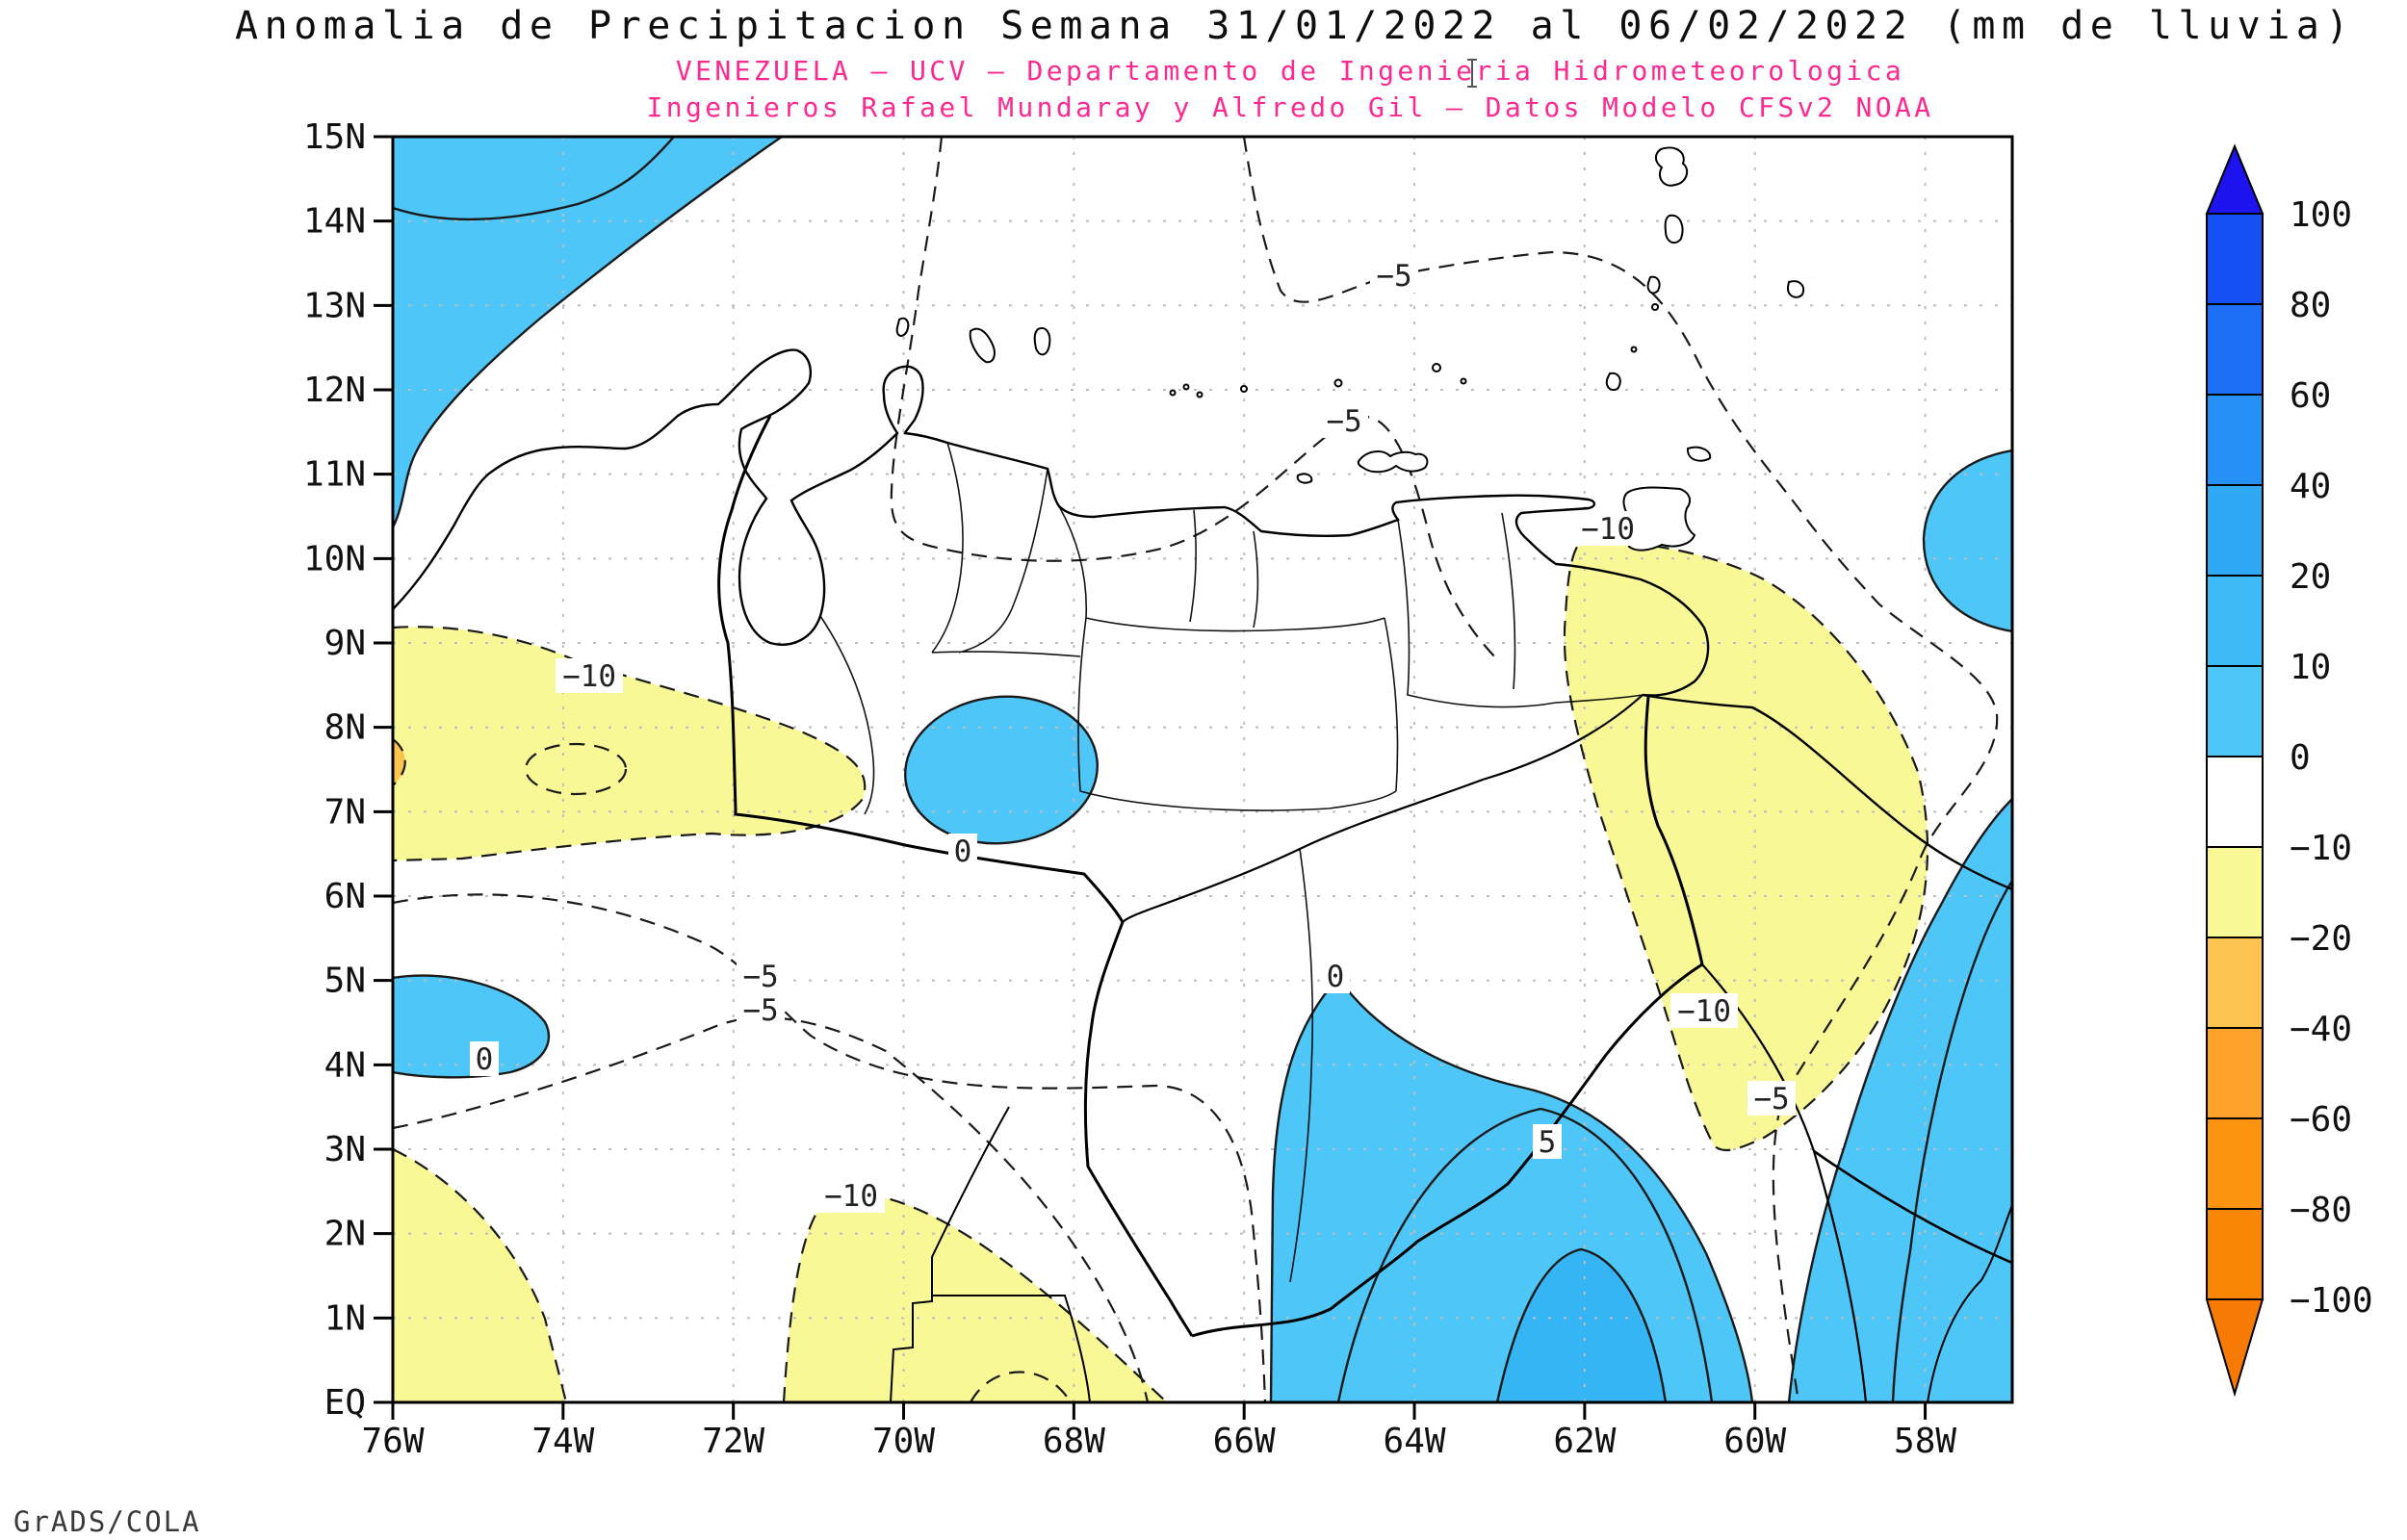  What do you see at coordinates (2300, 758) in the screenshot?
I see `colorbar-label: 0` at bounding box center [2300, 758].